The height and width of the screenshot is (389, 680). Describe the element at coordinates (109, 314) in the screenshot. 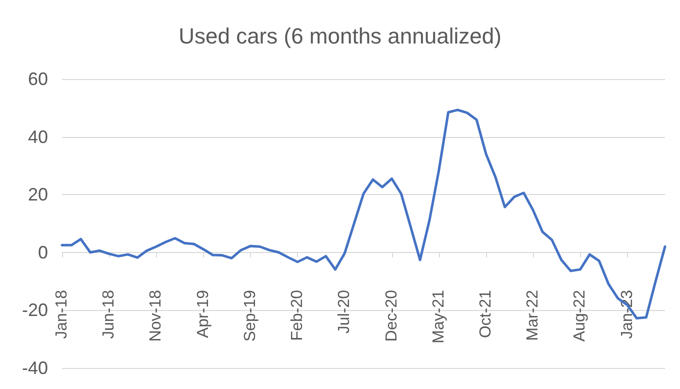

I see `x-tick-label: Jun-18` at that location.